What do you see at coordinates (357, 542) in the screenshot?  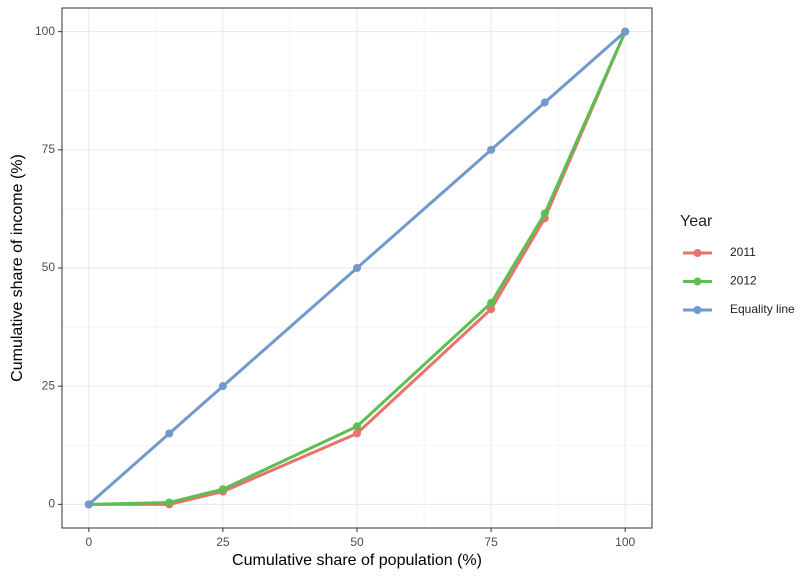 I see `x-tick-label: 50` at bounding box center [357, 542].